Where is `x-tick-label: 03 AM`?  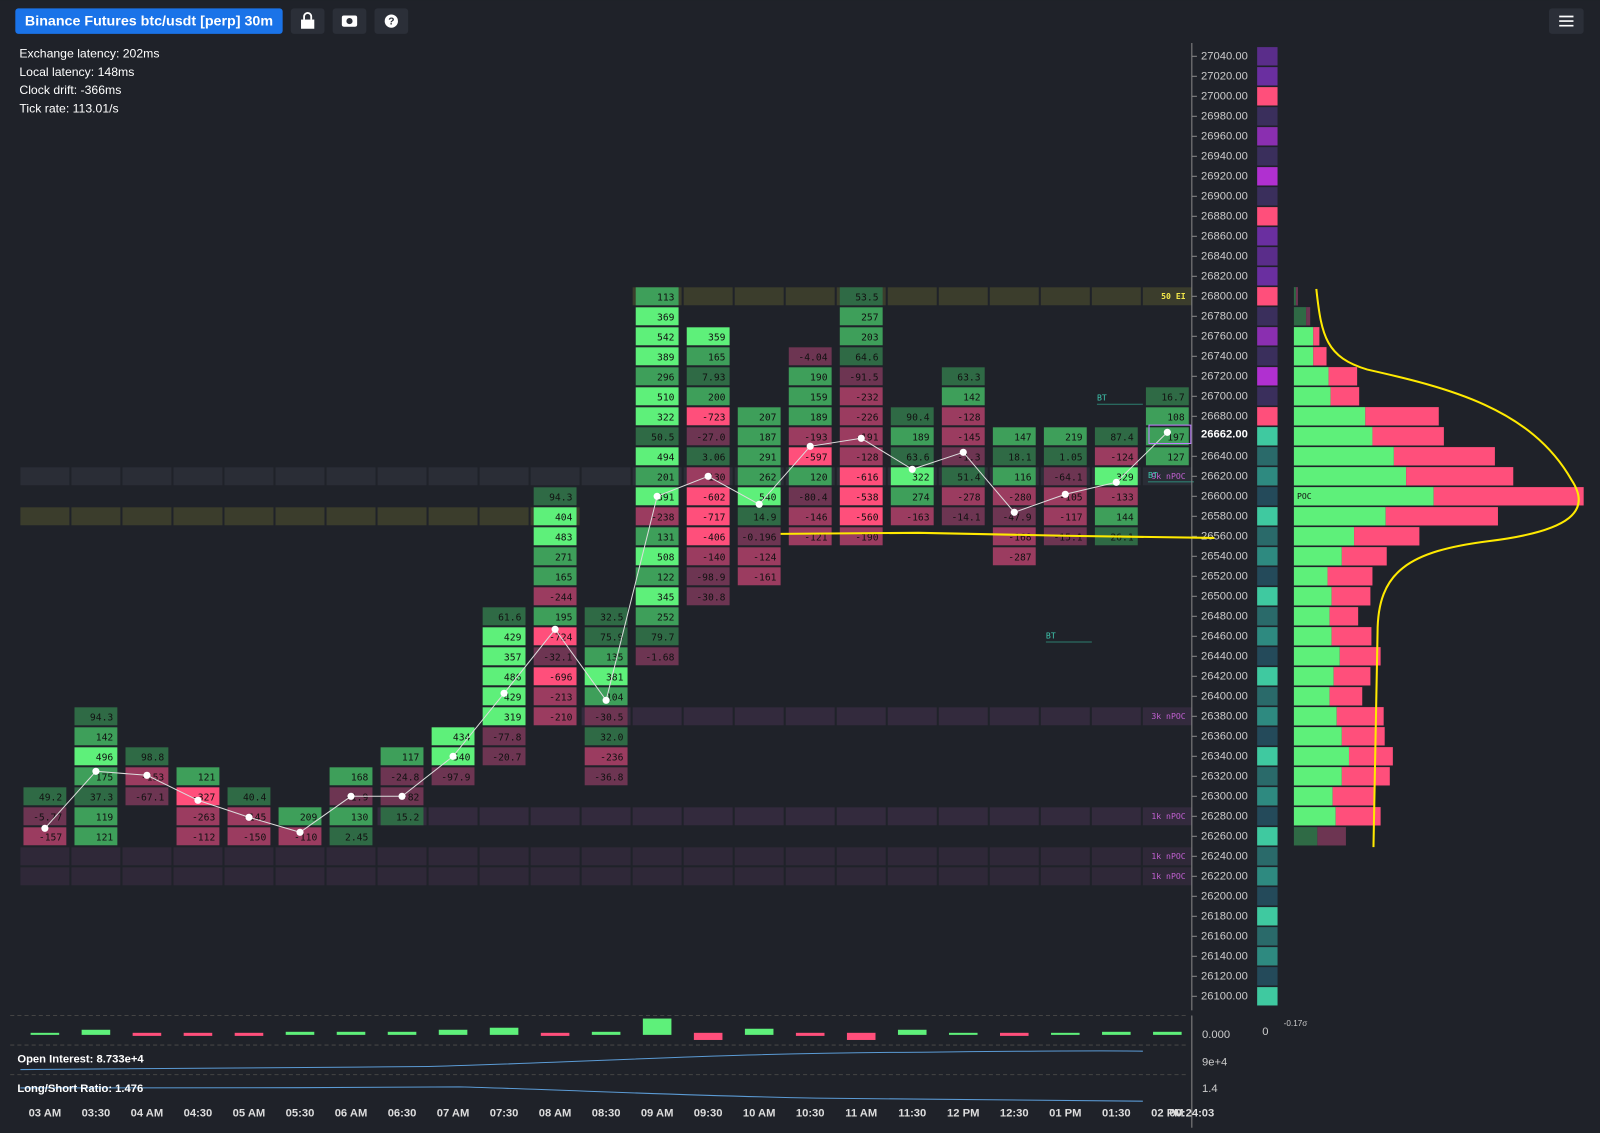
x-tick-label: 03 AM is located at coordinates (45, 1113).